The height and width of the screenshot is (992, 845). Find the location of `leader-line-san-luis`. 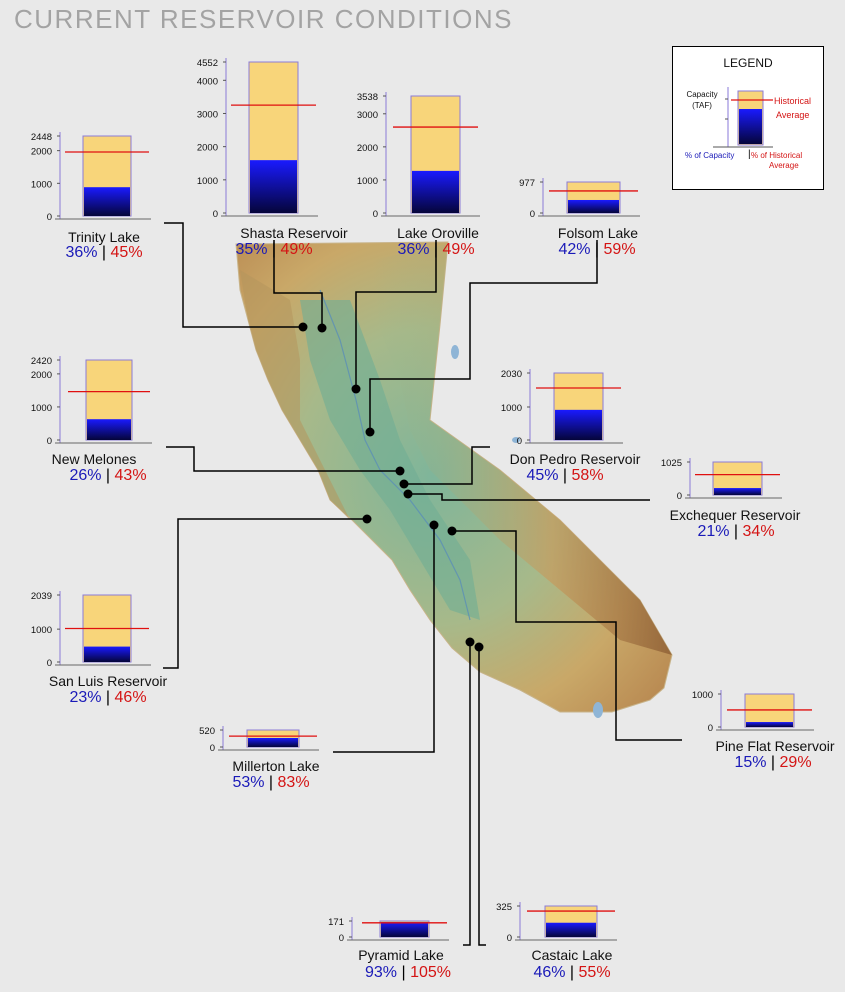

leader-line-san-luis is located at coordinates (265, 593).